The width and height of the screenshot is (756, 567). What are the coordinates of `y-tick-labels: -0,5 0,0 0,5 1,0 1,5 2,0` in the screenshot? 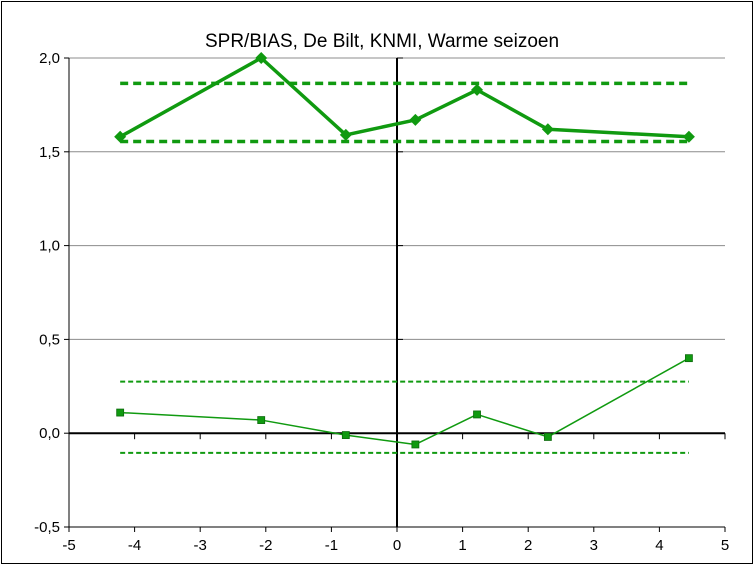 It's located at (47, 293).